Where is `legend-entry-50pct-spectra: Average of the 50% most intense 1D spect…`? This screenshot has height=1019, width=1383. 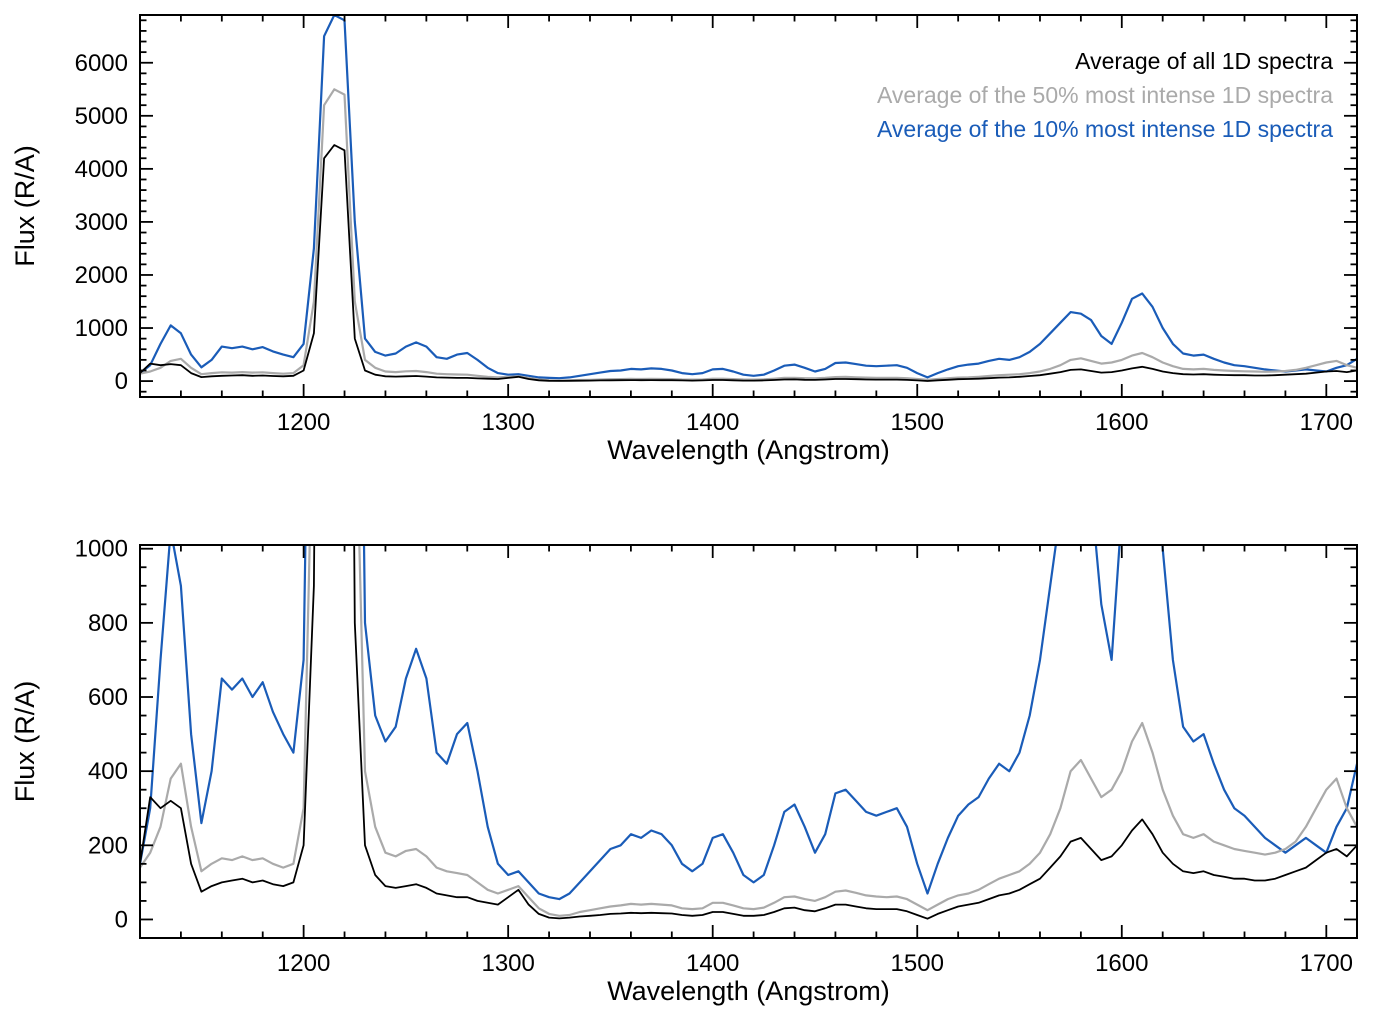 legend-entry-50pct-spectra: Average of the 50% most intense 1D spect… is located at coordinates (1104, 95).